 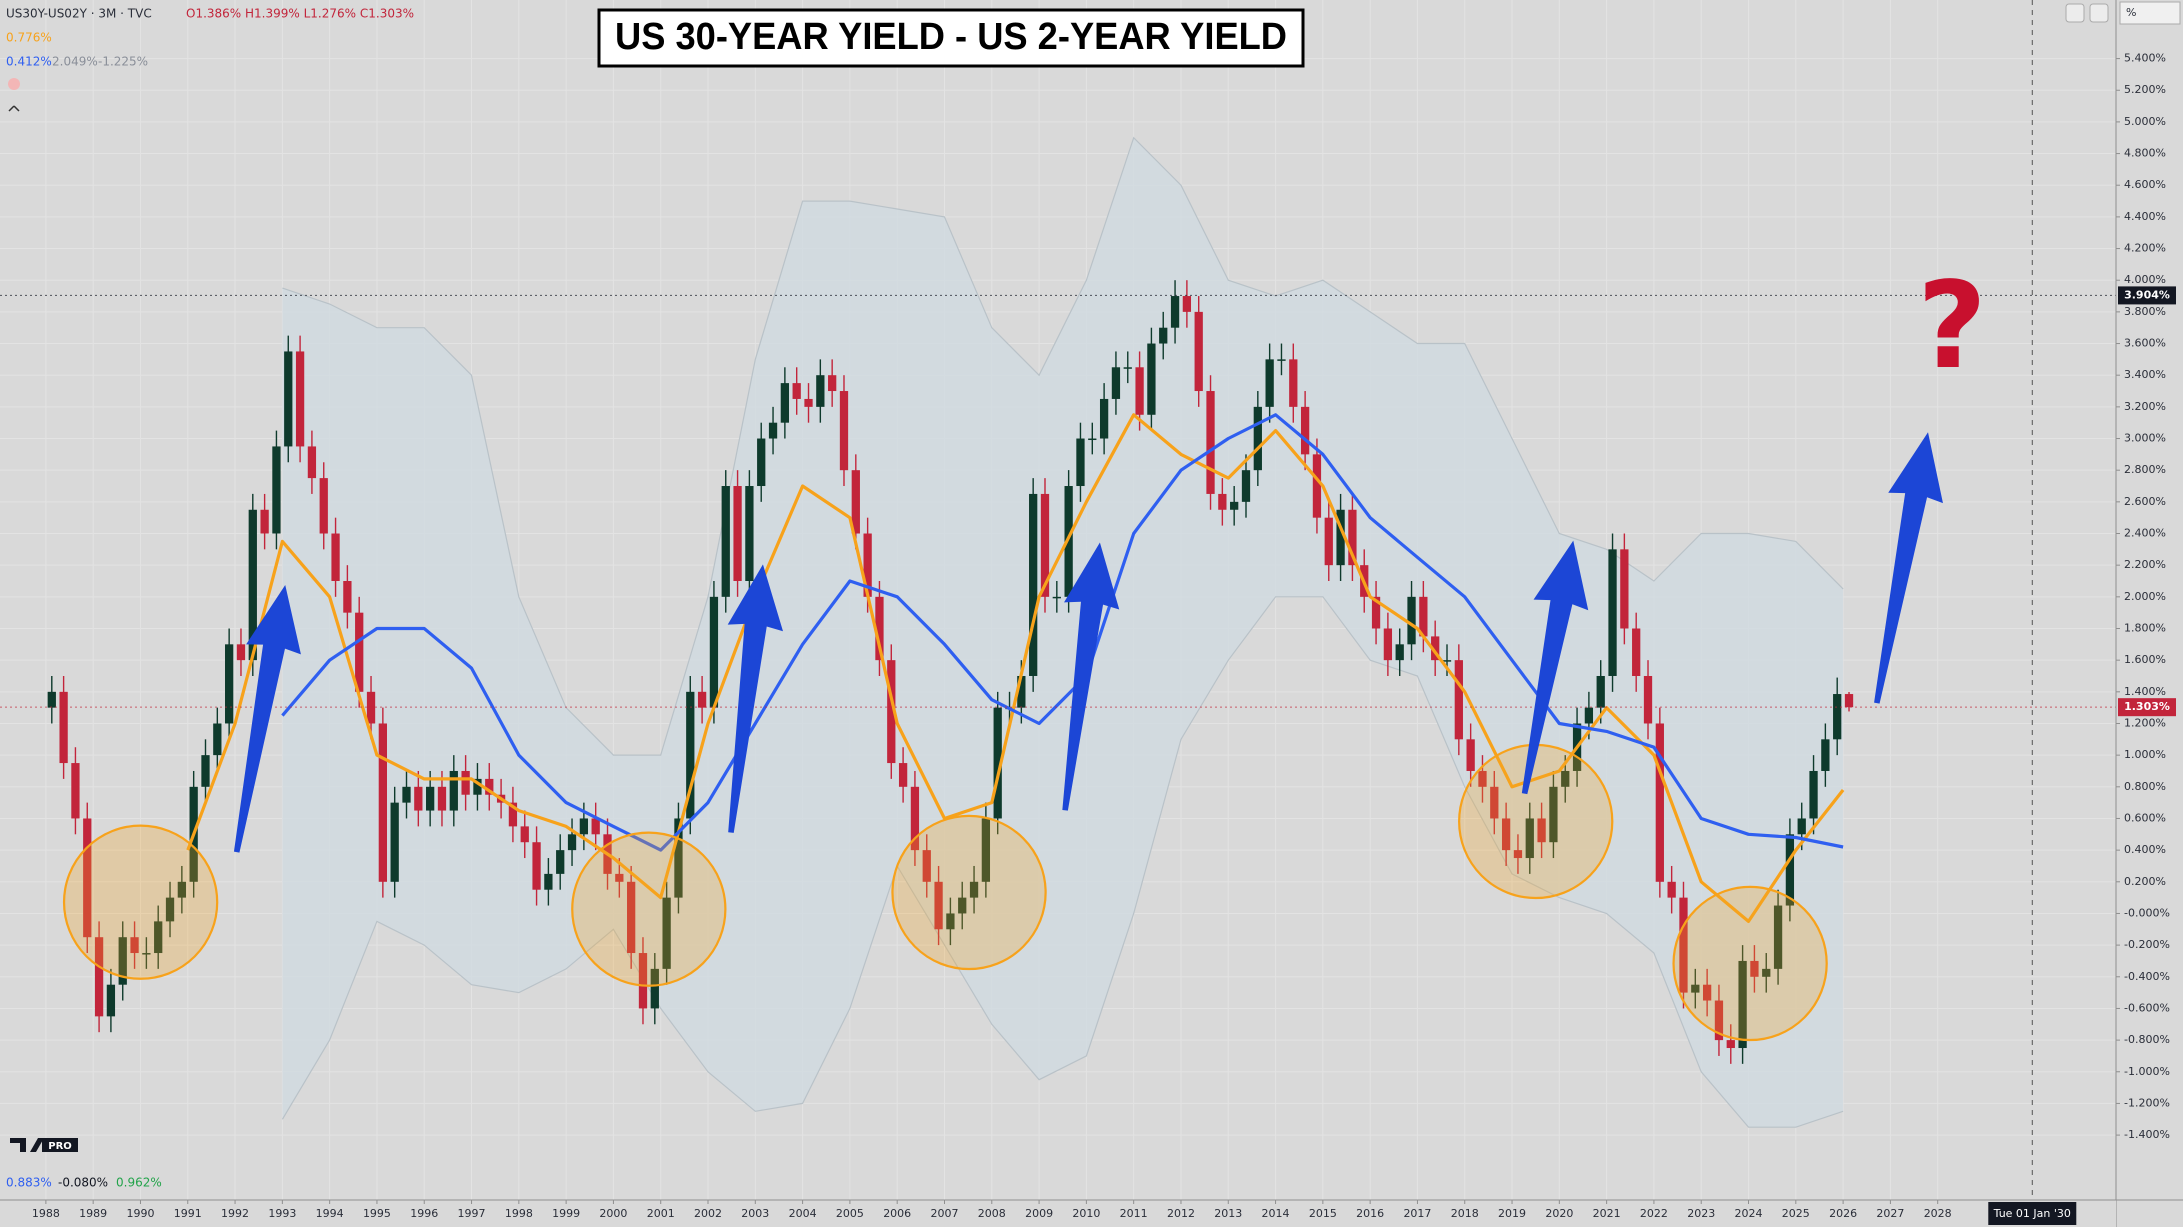 I want to click on y-tick-label: 5.000%, so click(x=2145, y=121).